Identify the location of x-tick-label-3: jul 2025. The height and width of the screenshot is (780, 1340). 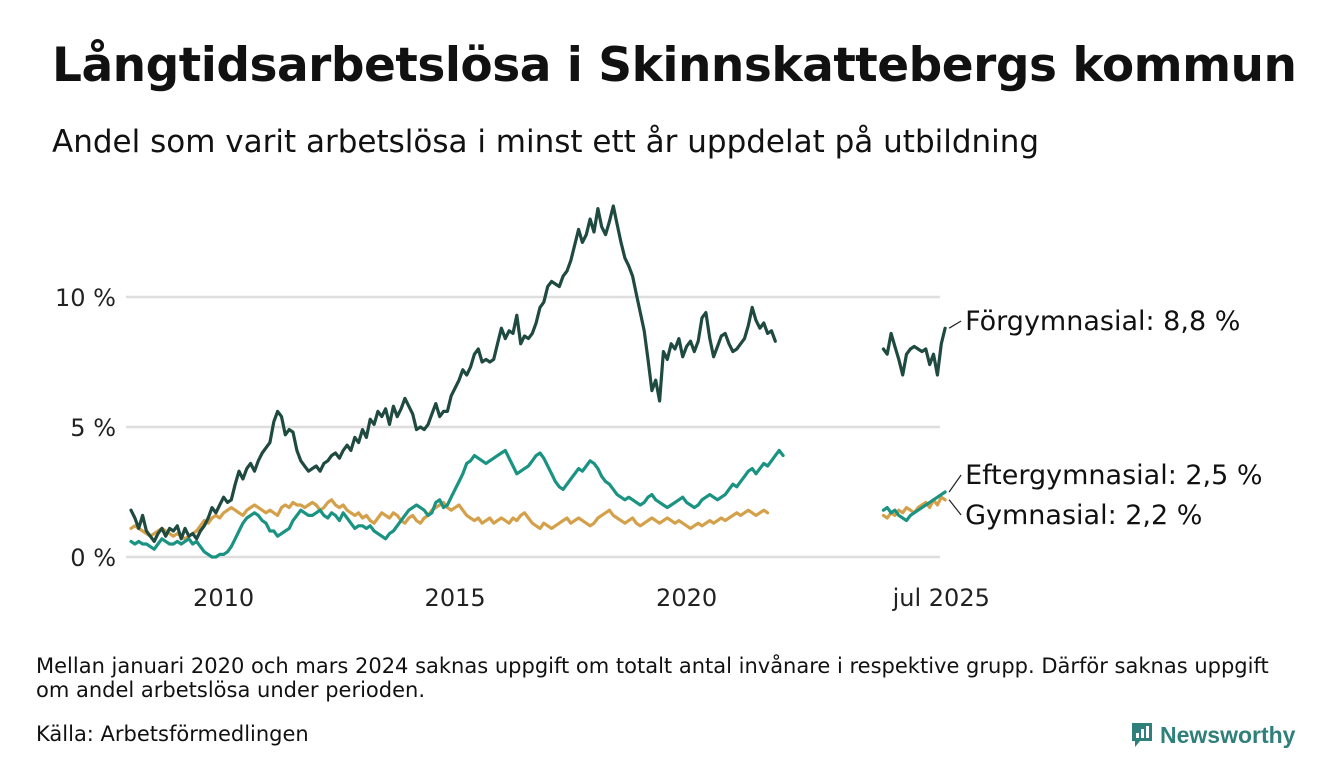
(941, 598).